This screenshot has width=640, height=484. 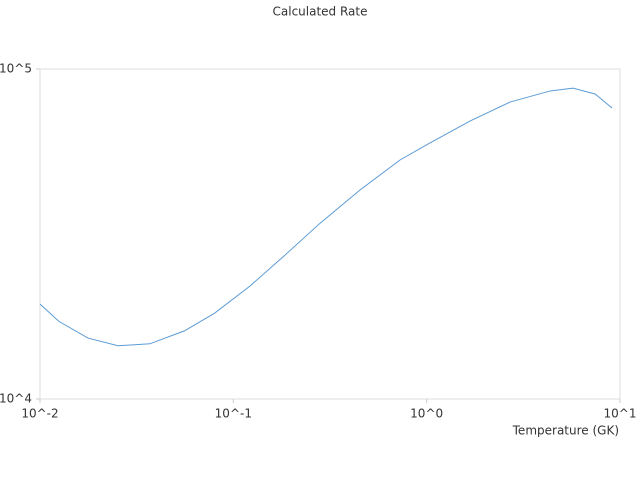 What do you see at coordinates (320, 12) in the screenshot?
I see `chart-title: Calculated Rate` at bounding box center [320, 12].